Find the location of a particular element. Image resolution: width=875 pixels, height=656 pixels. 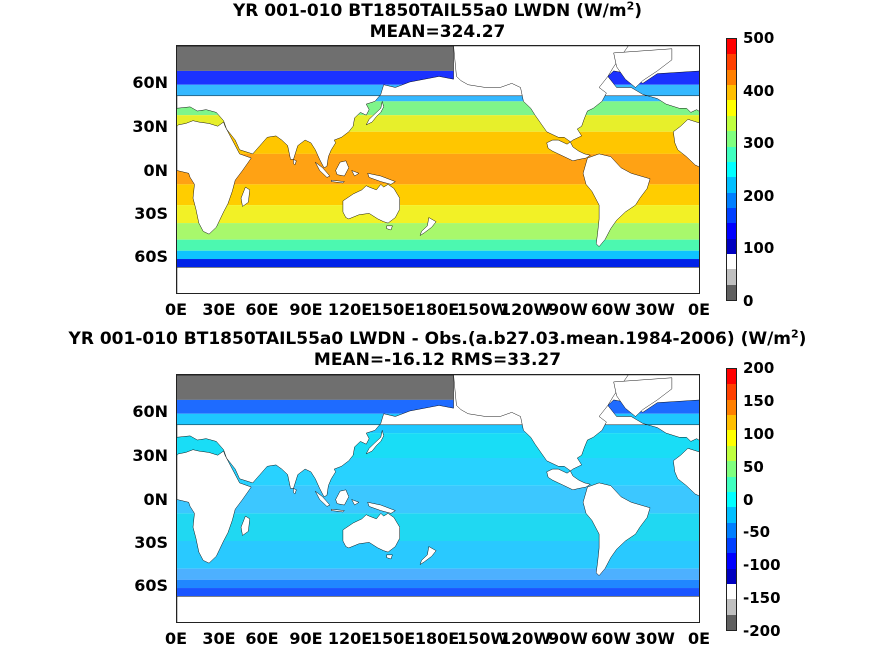

map-title-text: YR 001-010 BT1850TAIL55a0 LWDN (W/m is located at coordinates (429, 11).